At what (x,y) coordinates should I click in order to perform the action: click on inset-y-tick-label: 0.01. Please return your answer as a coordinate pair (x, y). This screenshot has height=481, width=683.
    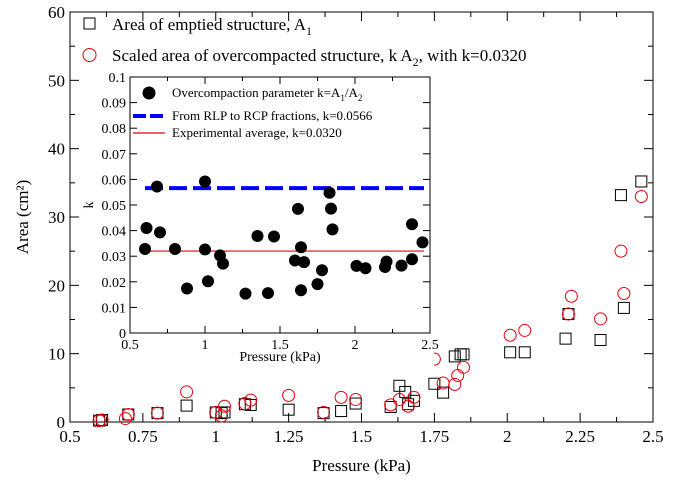
    Looking at the image, I should click on (114, 308).